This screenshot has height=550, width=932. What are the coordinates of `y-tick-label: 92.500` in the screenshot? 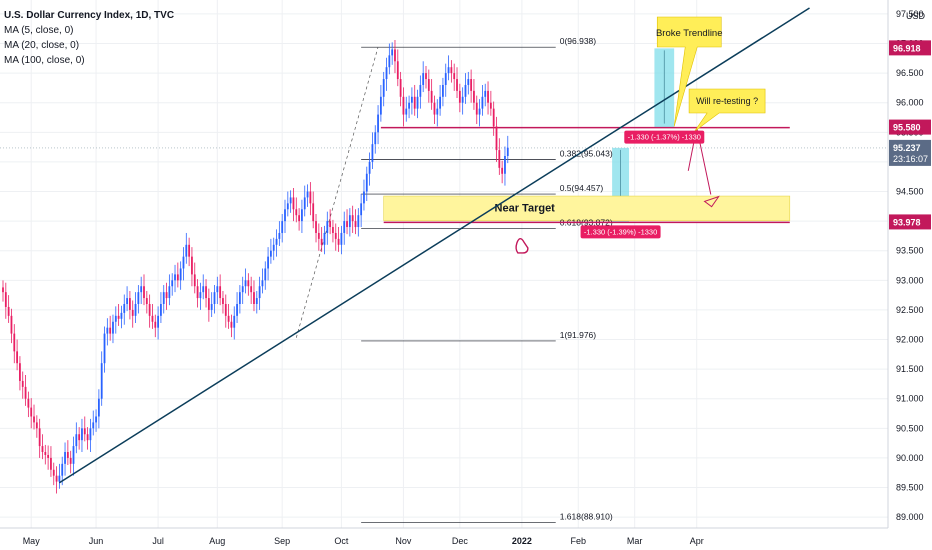 It's located at (910, 310).